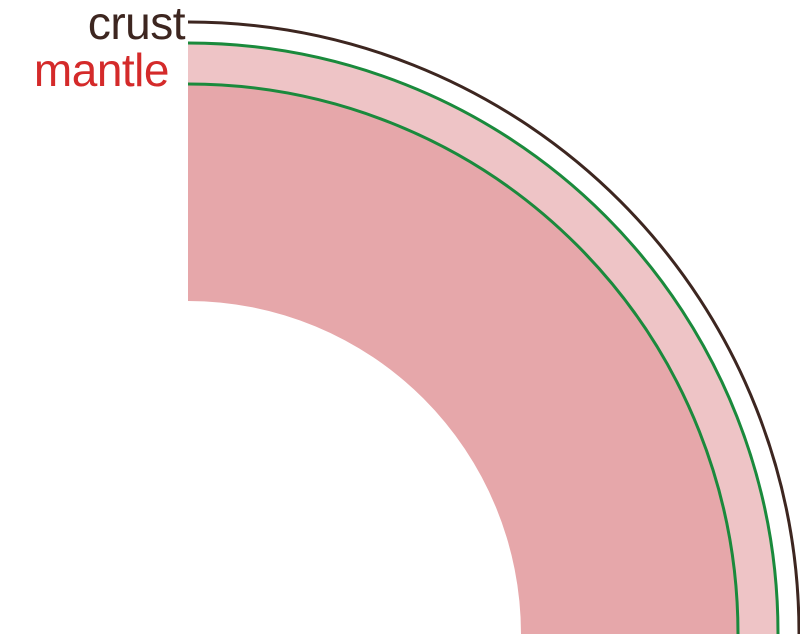  What do you see at coordinates (101, 70) in the screenshot?
I see `mantle-label: mantle` at bounding box center [101, 70].